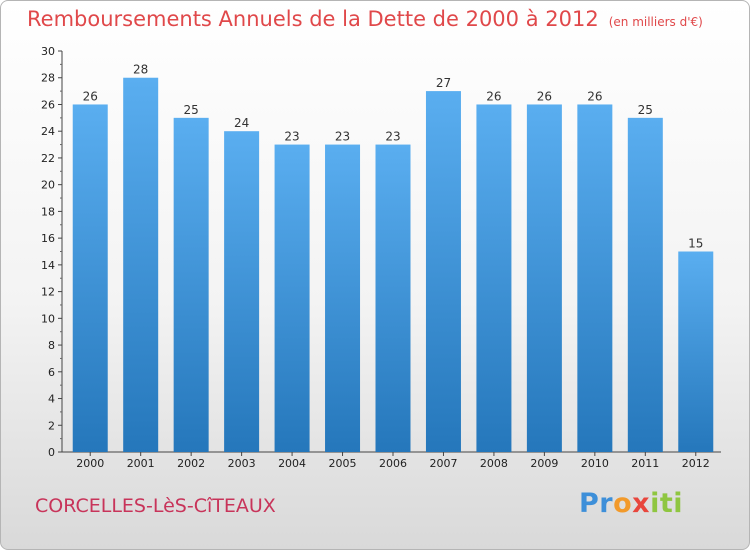 Image resolution: width=750 pixels, height=550 pixels. I want to click on x-tick-label: 2004, so click(292, 463).